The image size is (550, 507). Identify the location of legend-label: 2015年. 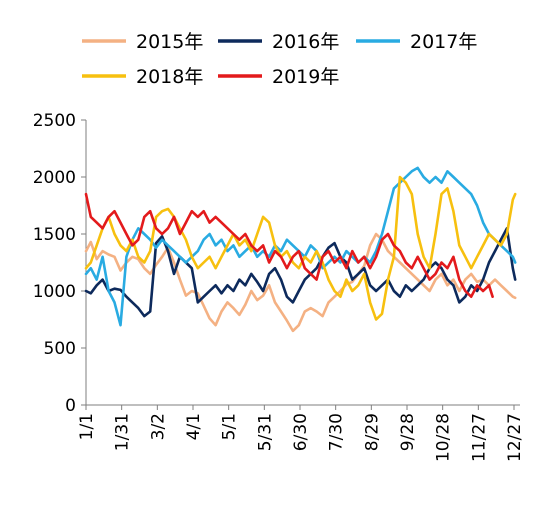
(169, 42).